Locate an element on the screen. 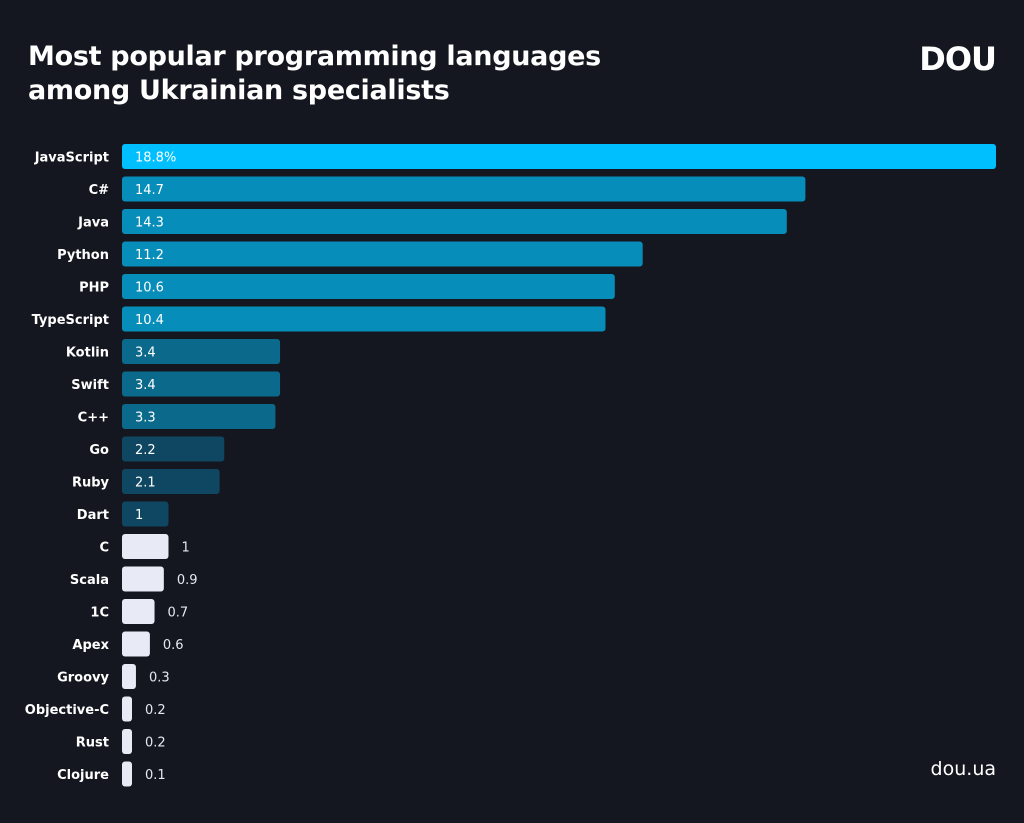 The image size is (1024, 823). category-label: Apex is located at coordinates (90, 645).